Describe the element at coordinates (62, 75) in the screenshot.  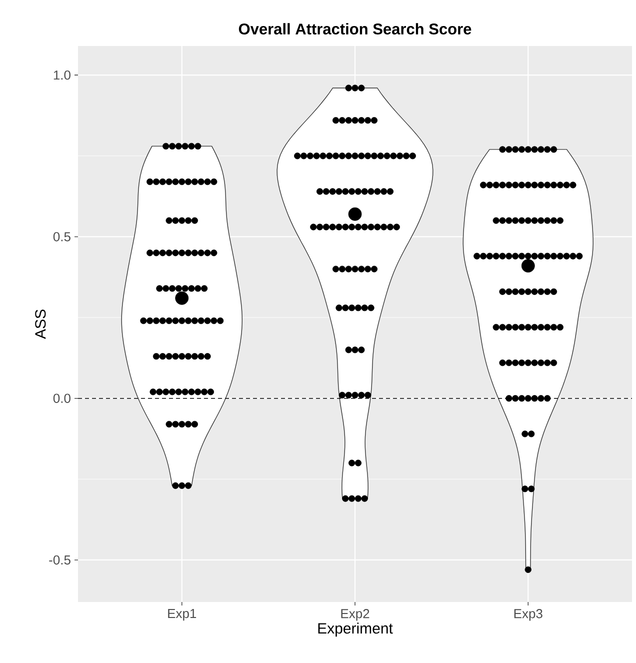
I see `y-tick-label: 1.0` at that location.